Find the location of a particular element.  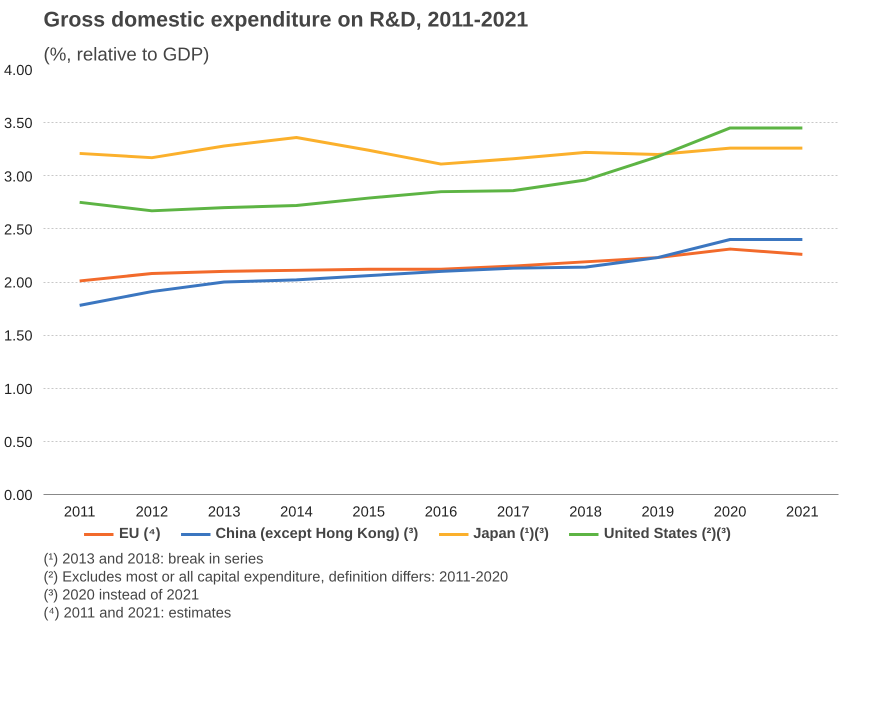

legend-label: China (except Hong Kong) (³) is located at coordinates (316, 534).